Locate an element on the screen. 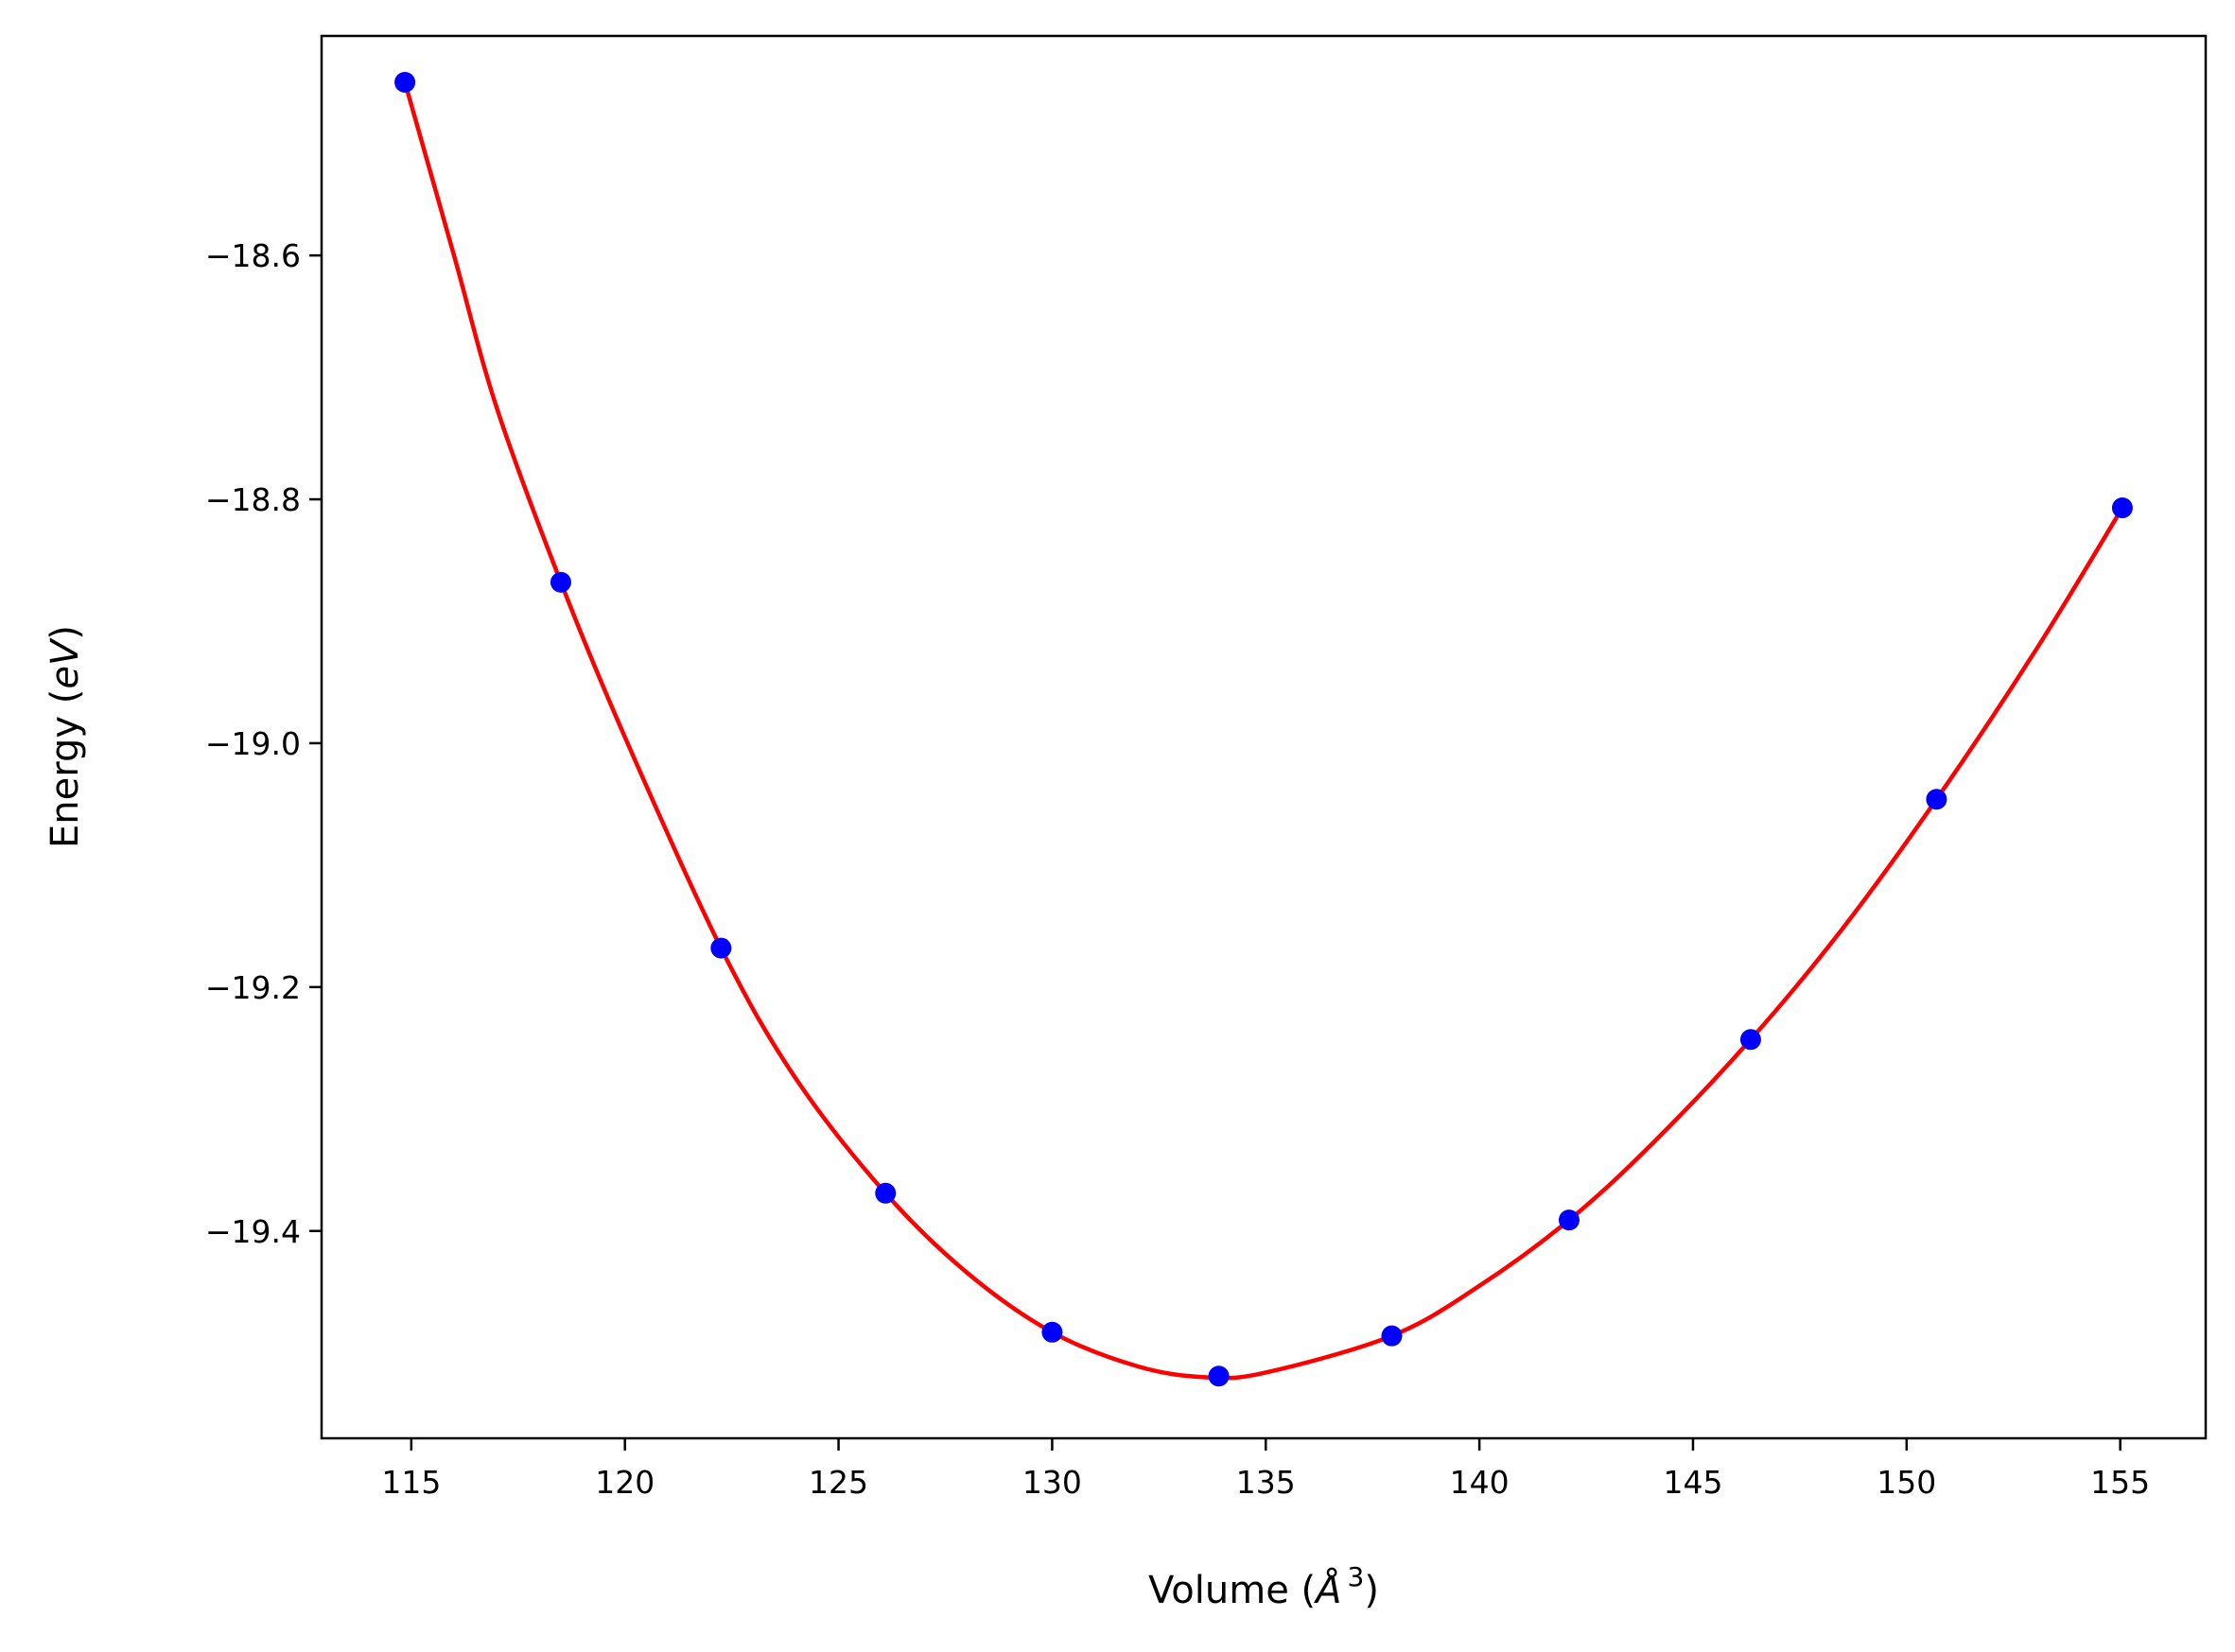 The width and height of the screenshot is (2235, 1652). y-tick-label: −19.0 is located at coordinates (253, 744).